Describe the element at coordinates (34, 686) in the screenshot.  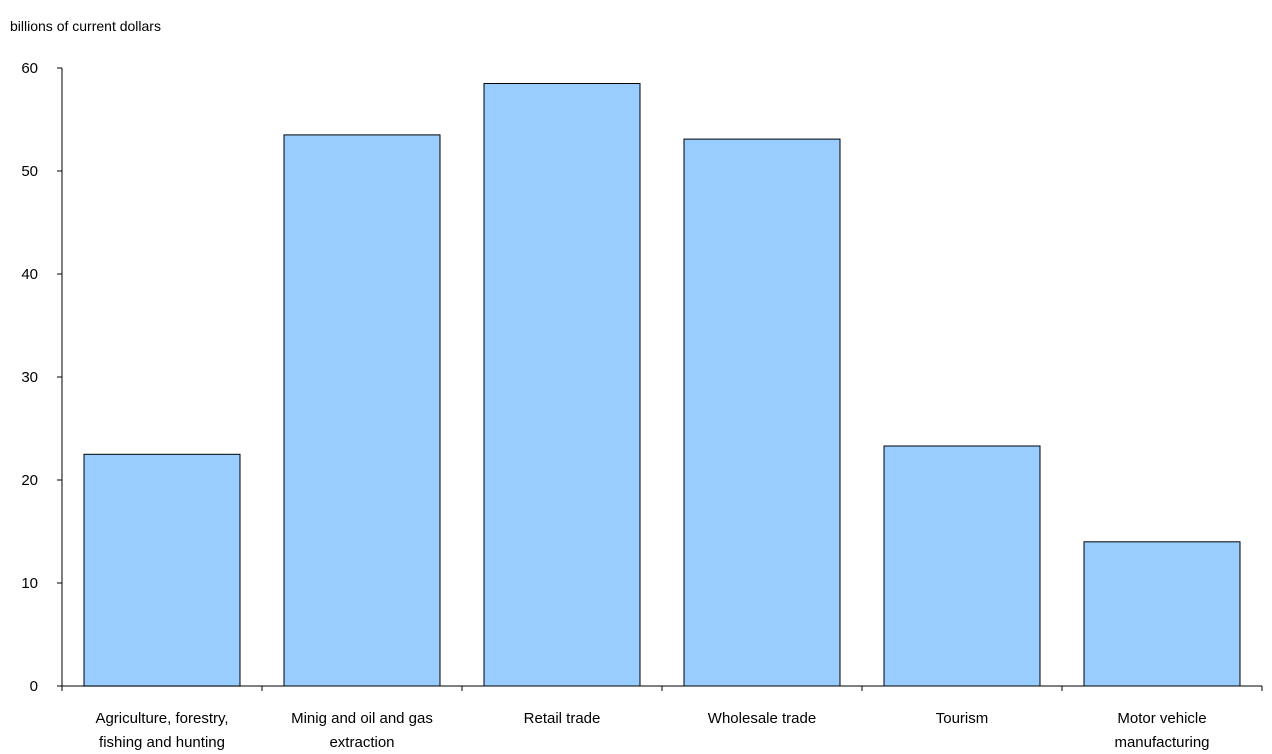
I see `y-tick-label: 0` at that location.